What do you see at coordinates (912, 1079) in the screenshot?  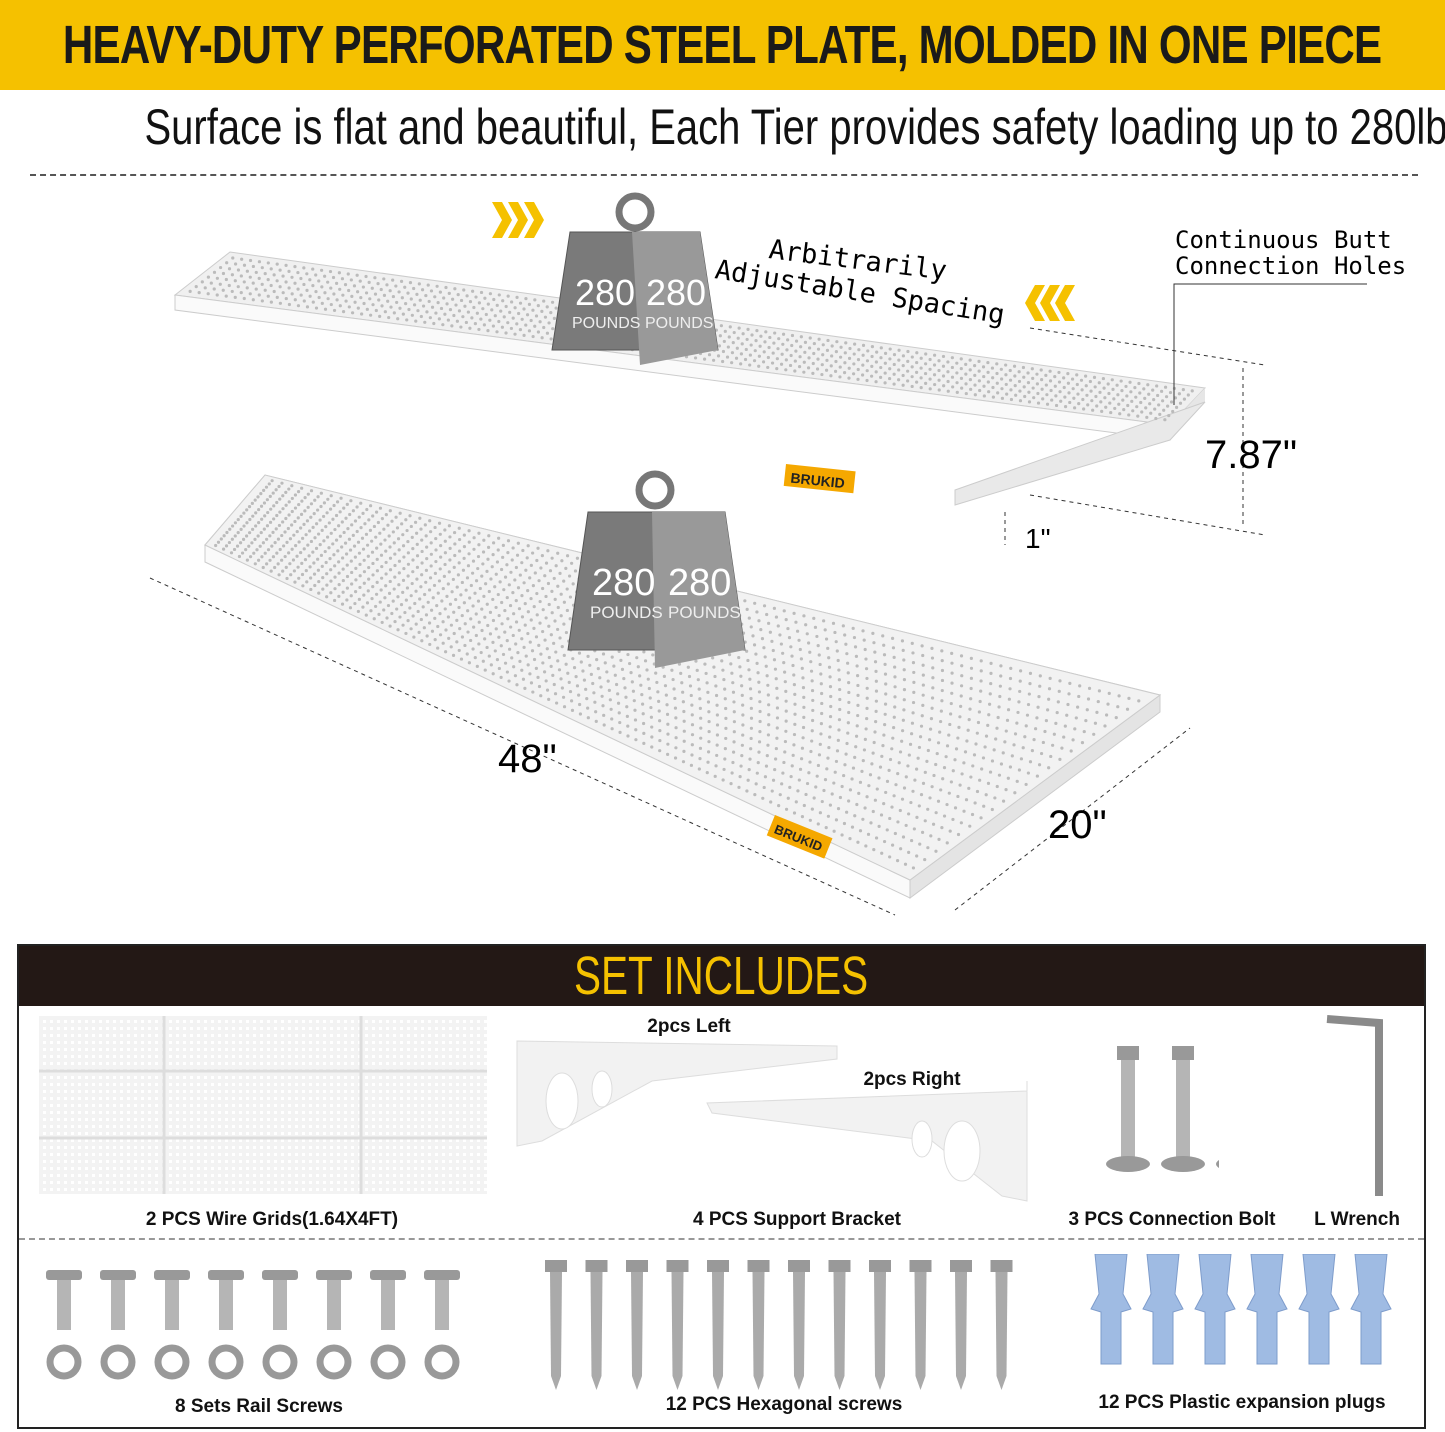 I see `bracket-right-label: 2pcs Right` at bounding box center [912, 1079].